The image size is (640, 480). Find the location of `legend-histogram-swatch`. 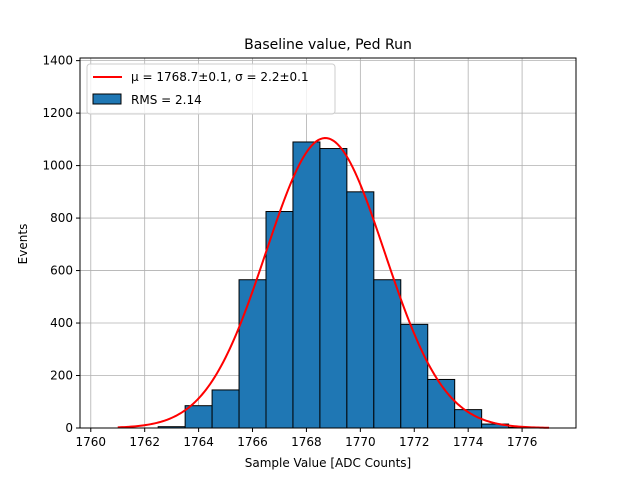

legend-histogram-swatch is located at coordinates (107, 99).